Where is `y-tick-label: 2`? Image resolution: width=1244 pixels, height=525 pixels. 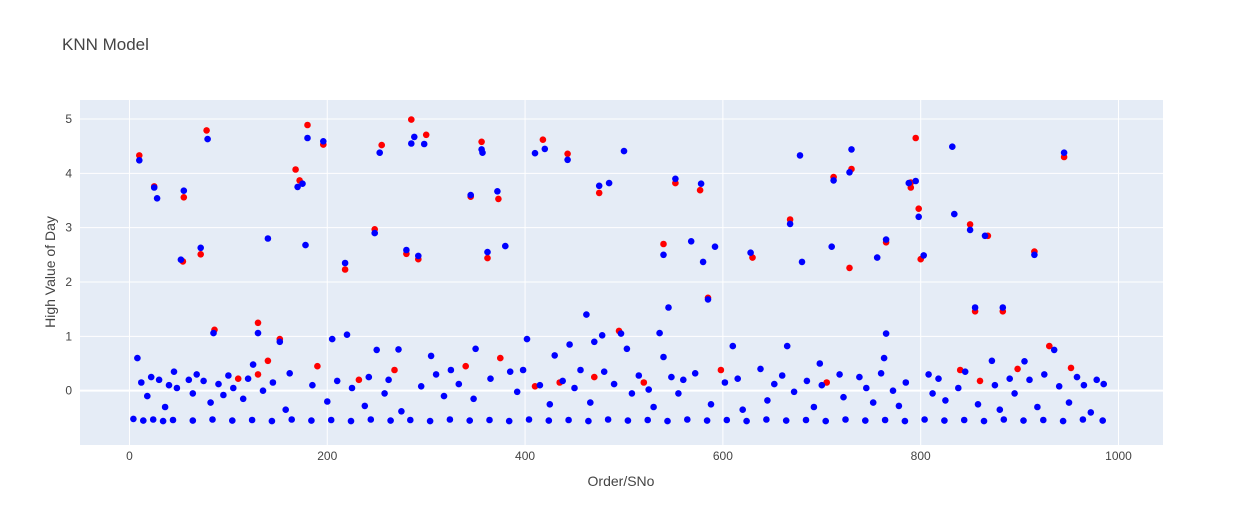 y-tick-label: 2 is located at coordinates (68, 282).